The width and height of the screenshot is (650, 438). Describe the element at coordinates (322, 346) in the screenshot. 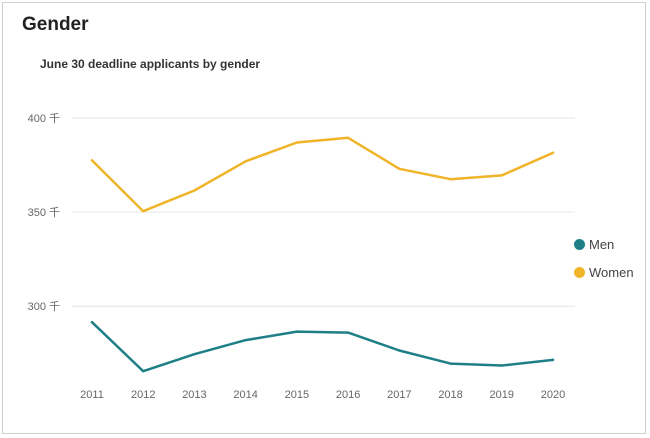

I see `series-line-men` at that location.